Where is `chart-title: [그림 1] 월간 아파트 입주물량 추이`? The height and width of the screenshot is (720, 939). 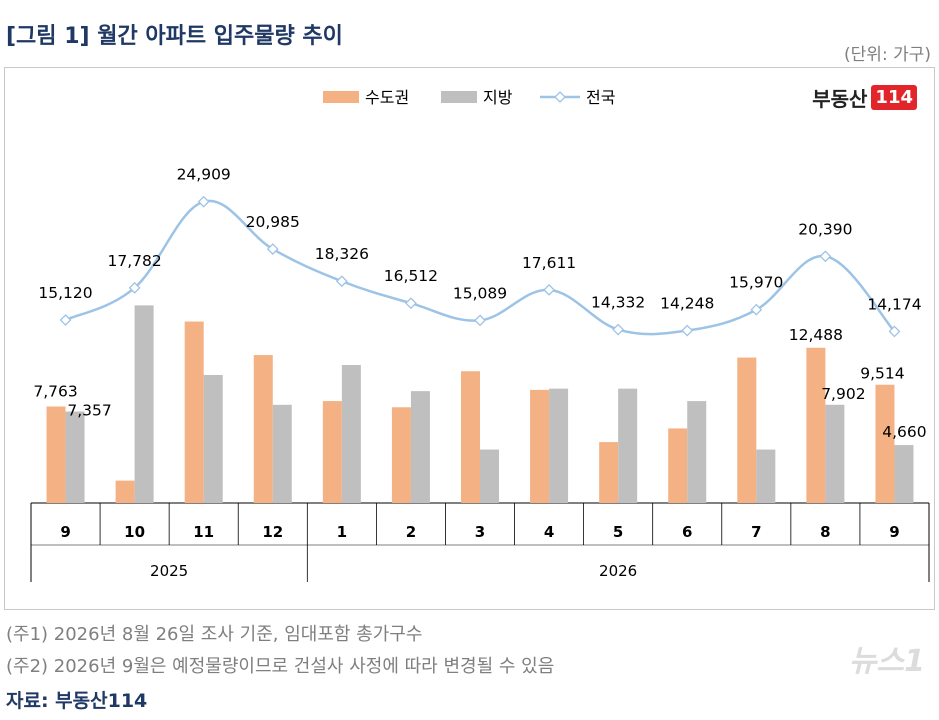 chart-title: [그림 1] 월간 아파트 입주물량 추이 is located at coordinates (174, 36).